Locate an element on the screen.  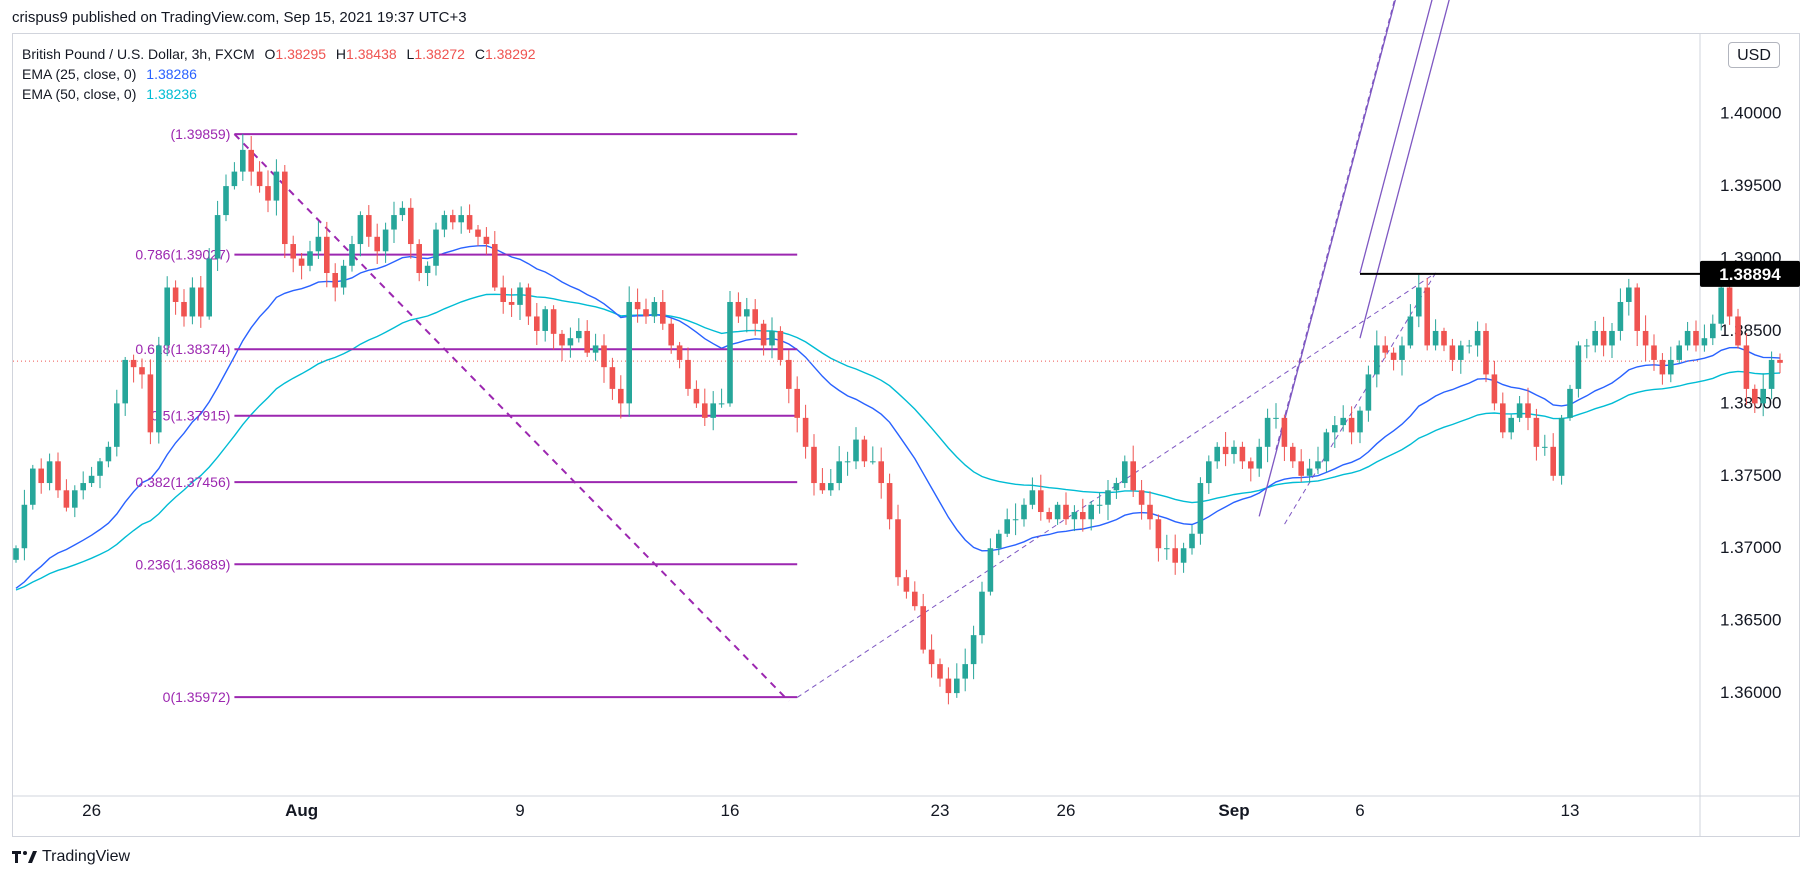
fib-level-label: 0(1.35972) is located at coordinates (197, 697).